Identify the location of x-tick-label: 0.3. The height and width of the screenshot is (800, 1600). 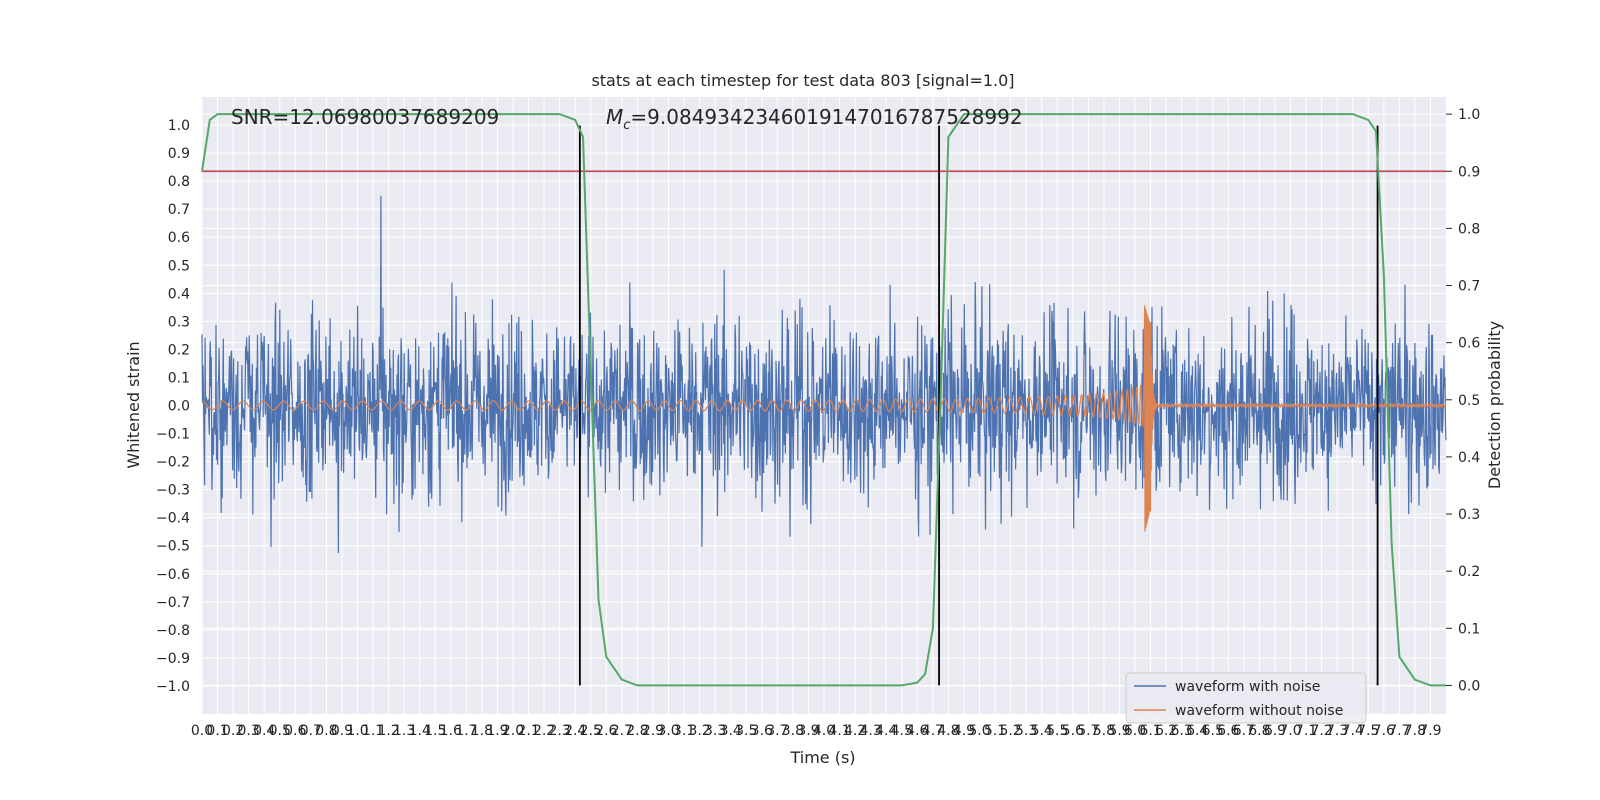
(249, 731).